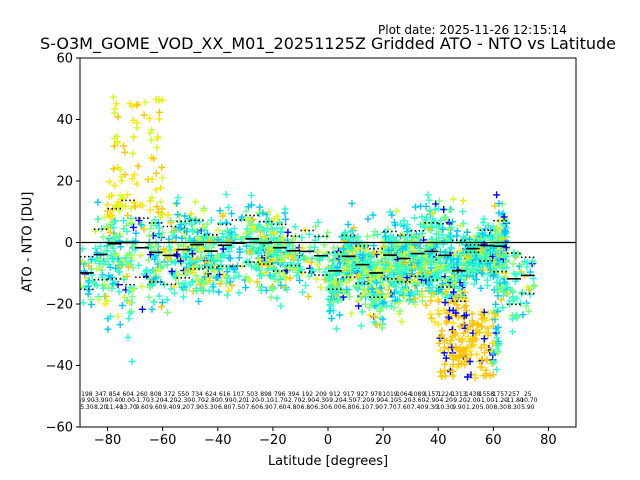 The width and height of the screenshot is (640, 480). Describe the element at coordinates (64, 59) in the screenshot. I see `y-tick-label: 60` at that location.